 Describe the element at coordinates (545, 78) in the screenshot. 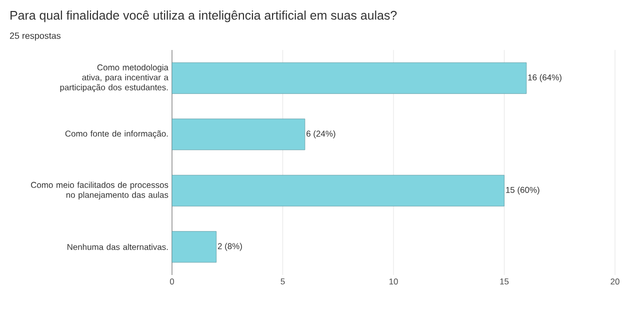

I see `data-label: 16 (64%)` at that location.